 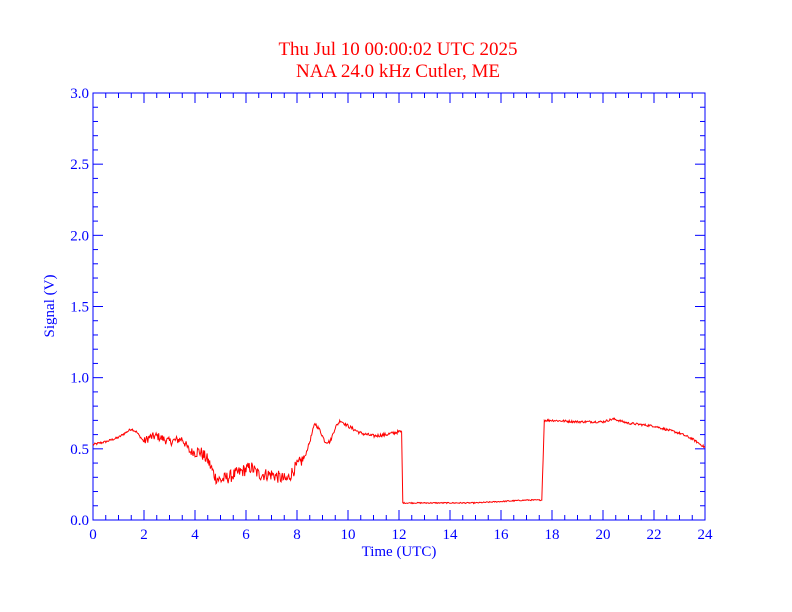 I want to click on x-axis-label: Time (UTC), so click(x=399, y=552).